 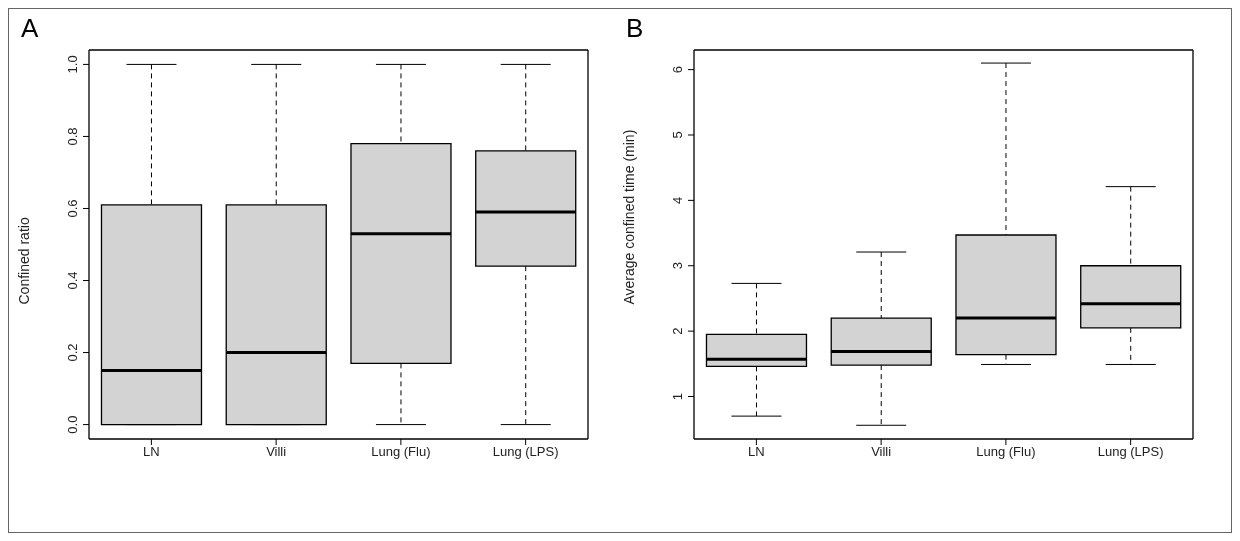 I want to click on y-tick-label: 1, so click(x=677, y=396).